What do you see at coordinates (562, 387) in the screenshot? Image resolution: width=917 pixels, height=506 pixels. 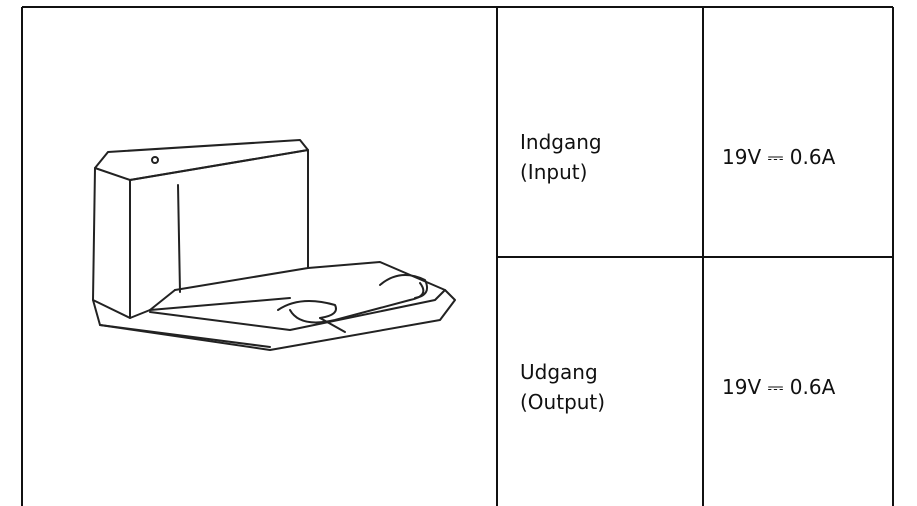 I see `row-label: Udgang (Output)` at bounding box center [562, 387].